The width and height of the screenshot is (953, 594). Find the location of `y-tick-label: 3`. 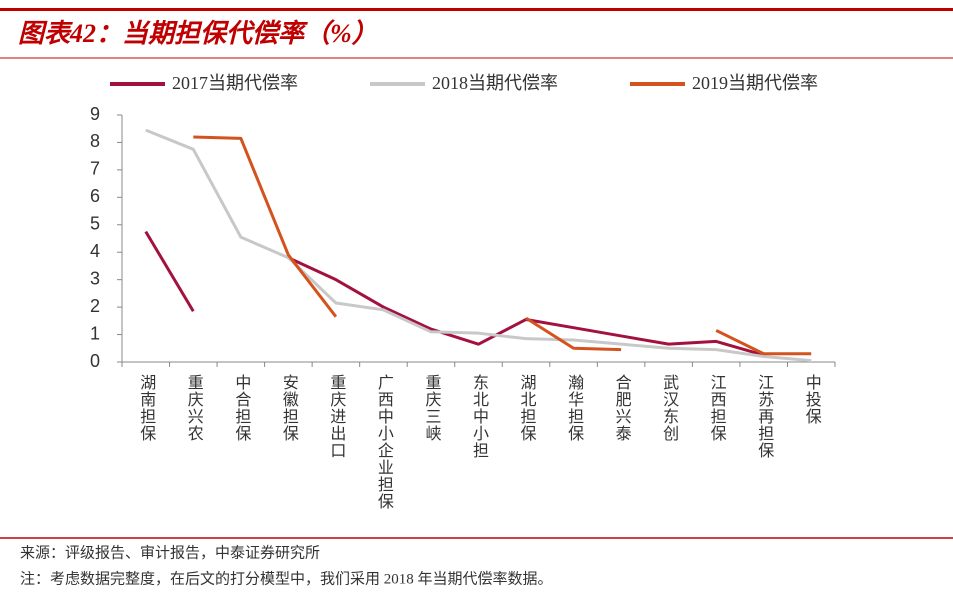

y-tick-label: 3 is located at coordinates (95, 278).